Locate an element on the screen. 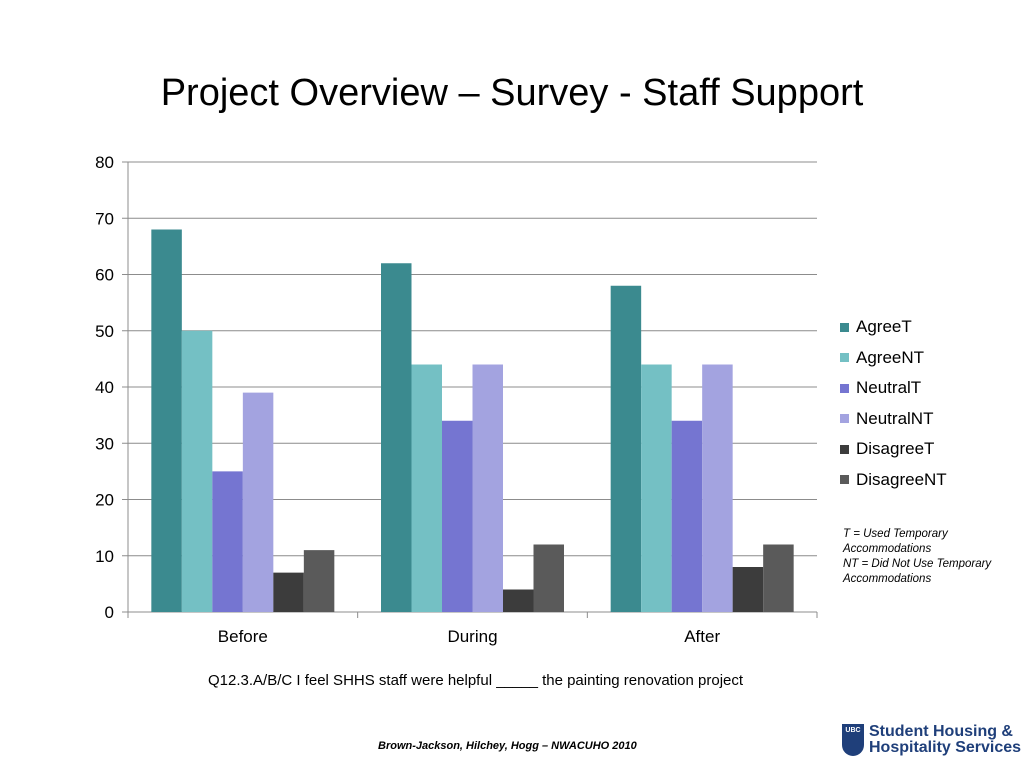  bar-neutralt-before is located at coordinates (227, 541).